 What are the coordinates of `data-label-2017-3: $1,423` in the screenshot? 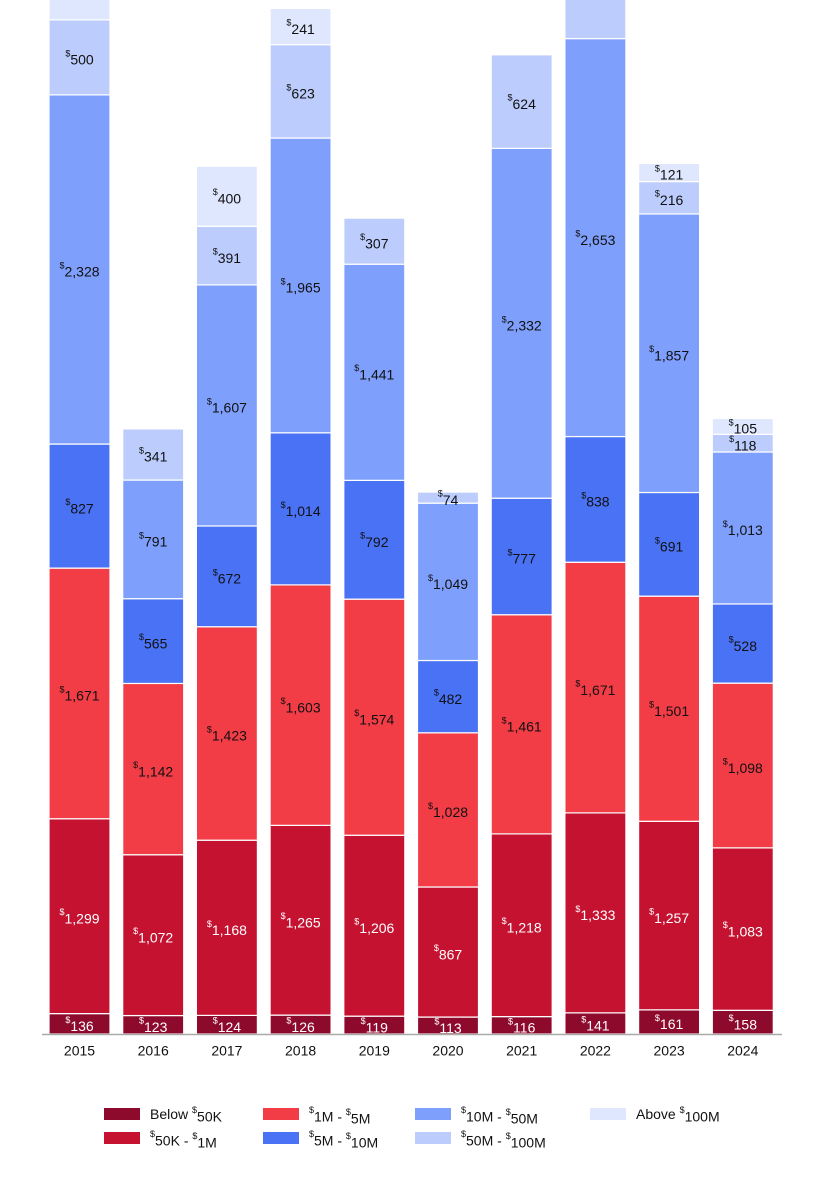 It's located at (227, 734).